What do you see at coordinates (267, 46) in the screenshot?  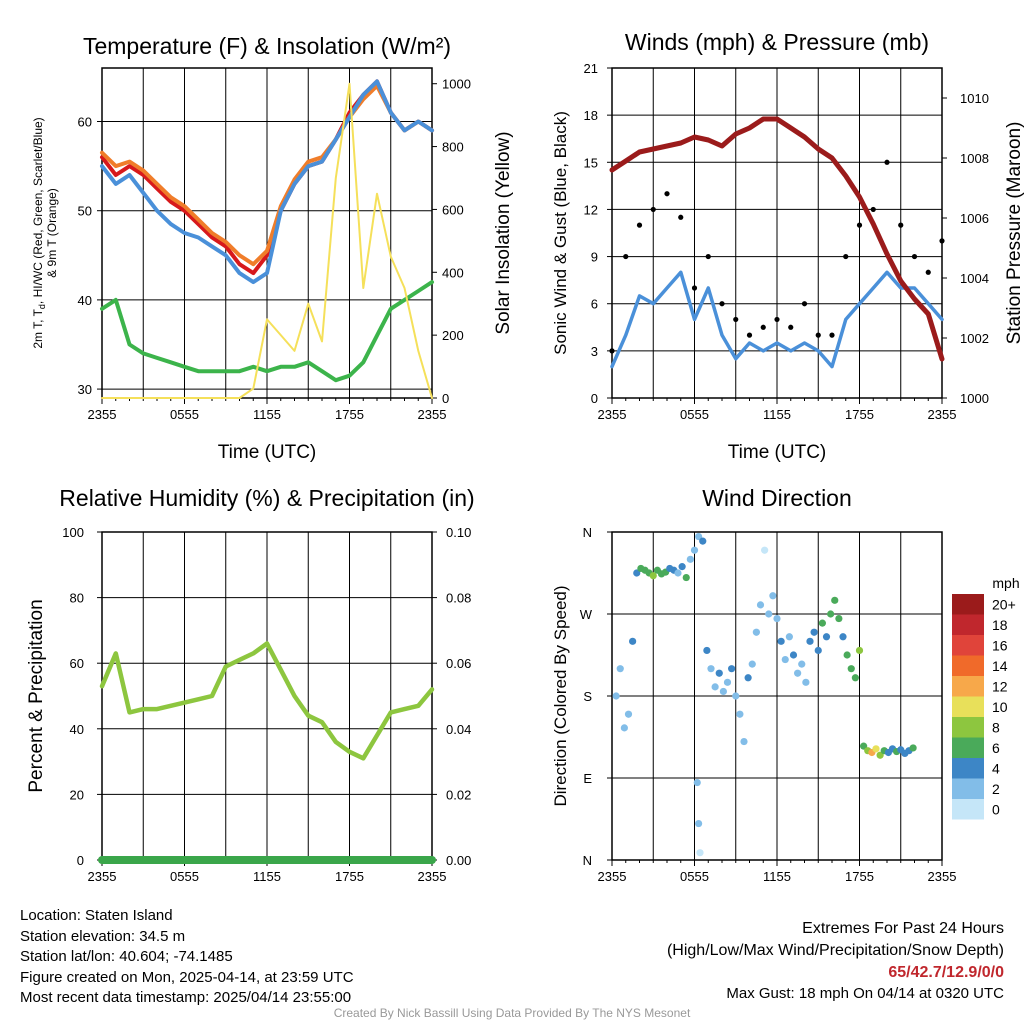 I see `chart-title: Temperature (F) & Insolation (W/m²)` at bounding box center [267, 46].